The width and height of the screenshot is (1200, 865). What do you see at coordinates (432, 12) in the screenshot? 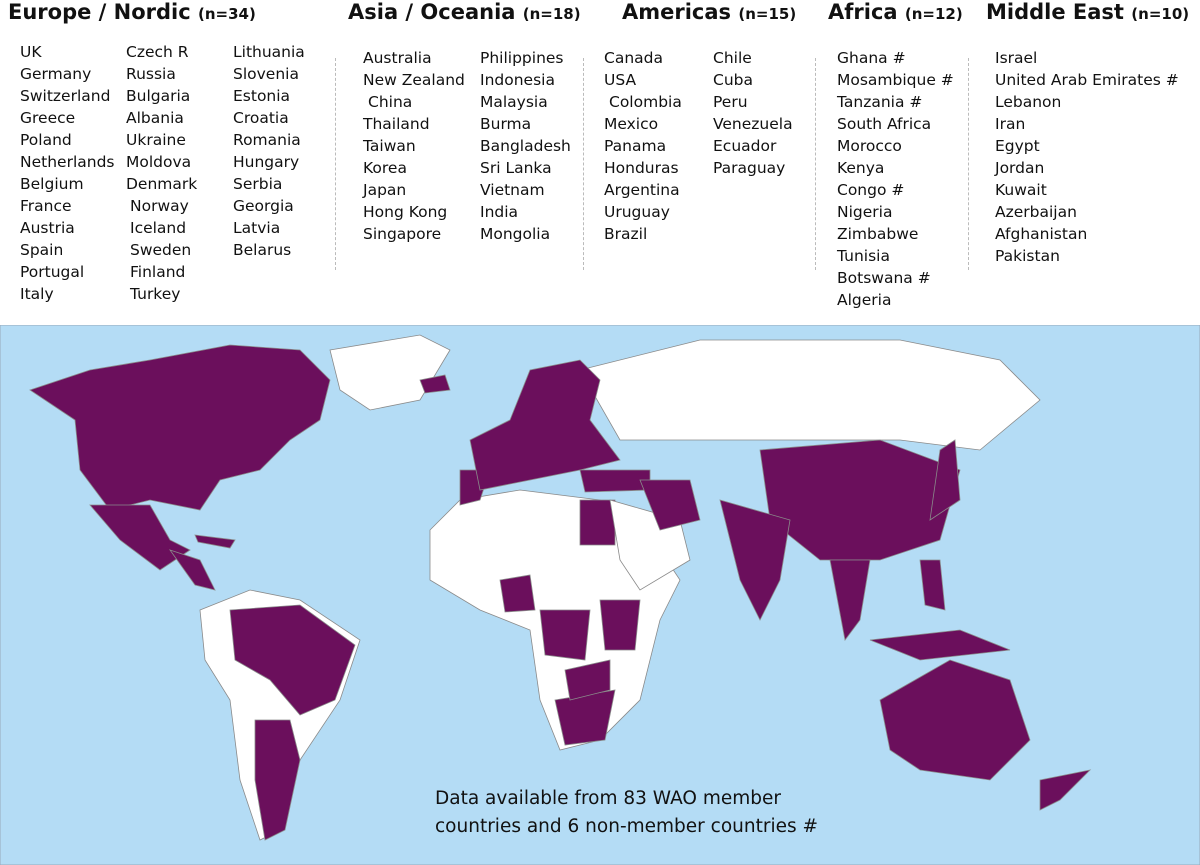
I see `region-name: Asia / Oceania` at bounding box center [432, 12].